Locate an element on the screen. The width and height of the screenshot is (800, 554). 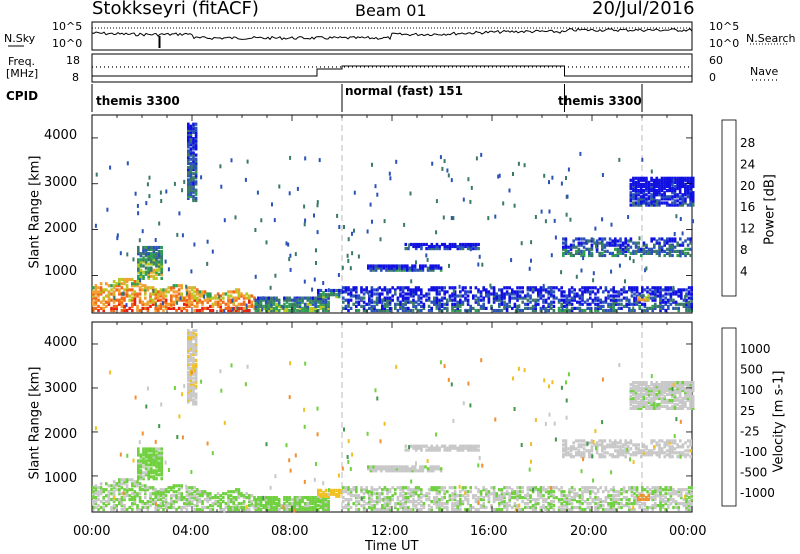
xtick-0: 00:00 is located at coordinates (92, 531).